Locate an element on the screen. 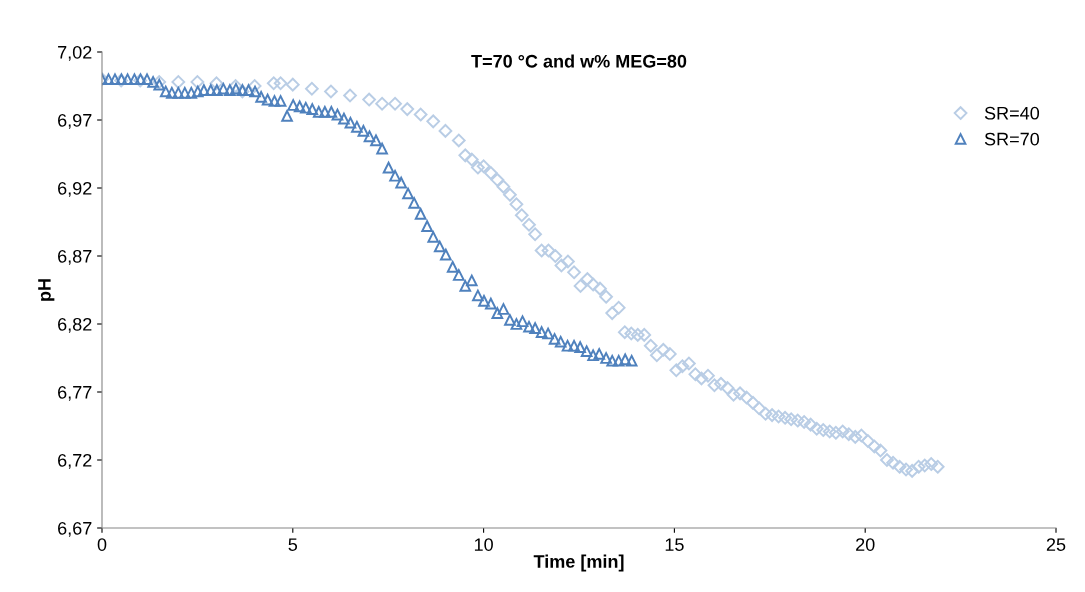  x-tick-label: 5 is located at coordinates (293, 544).